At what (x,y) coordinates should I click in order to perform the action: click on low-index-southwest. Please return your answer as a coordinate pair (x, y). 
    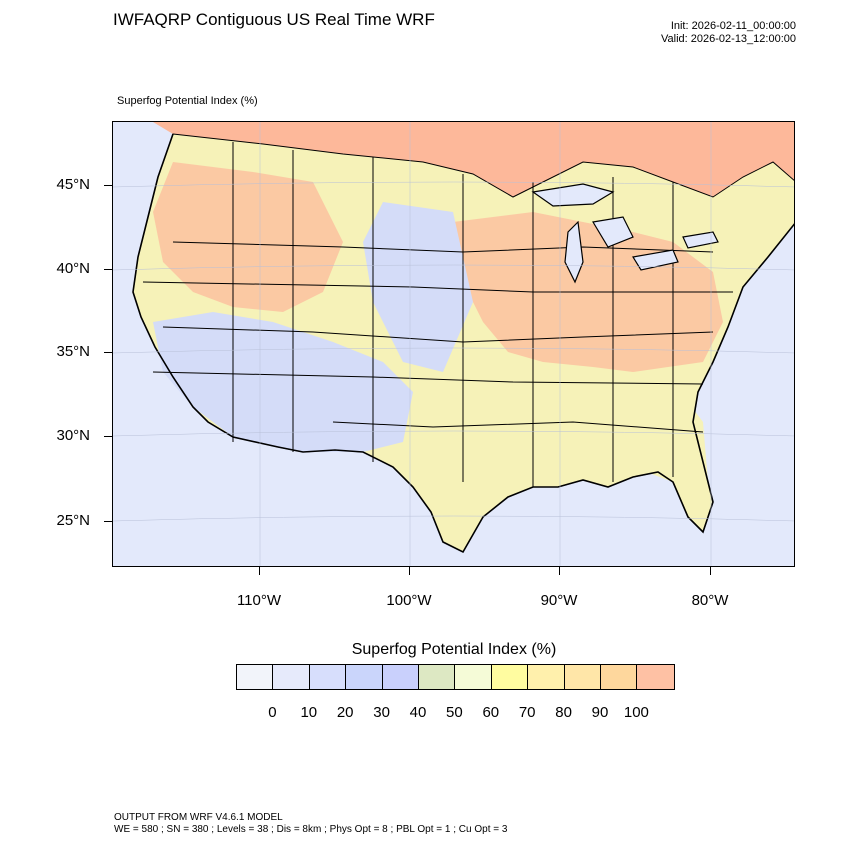
    Looking at the image, I should click on (283, 382).